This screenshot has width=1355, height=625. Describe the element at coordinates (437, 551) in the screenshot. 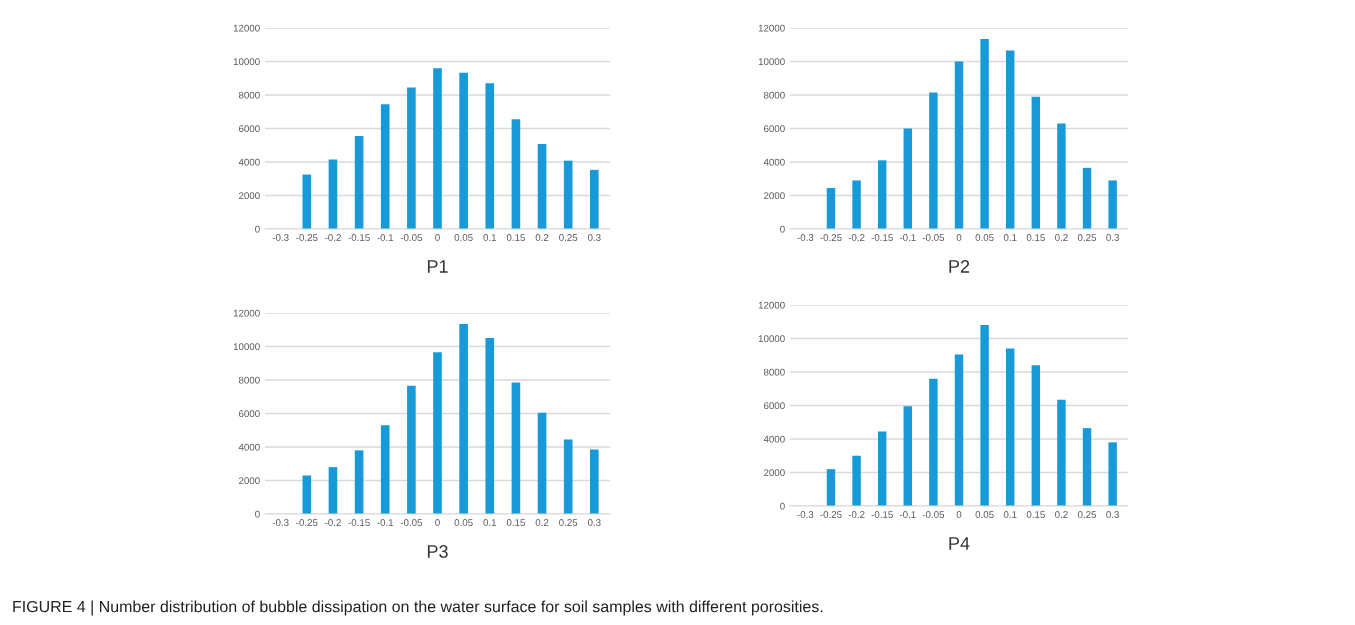

I see `x-axis-title: P3` at that location.